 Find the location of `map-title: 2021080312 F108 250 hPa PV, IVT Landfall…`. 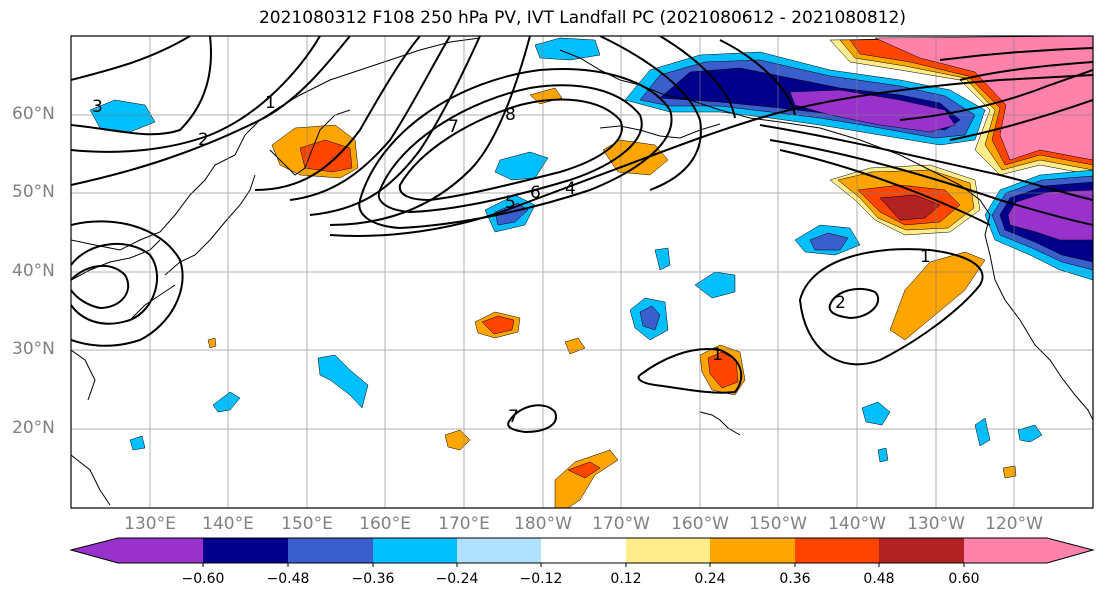

map-title: 2021080312 F108 250 hPa PV, IVT Landfall… is located at coordinates (582, 18).